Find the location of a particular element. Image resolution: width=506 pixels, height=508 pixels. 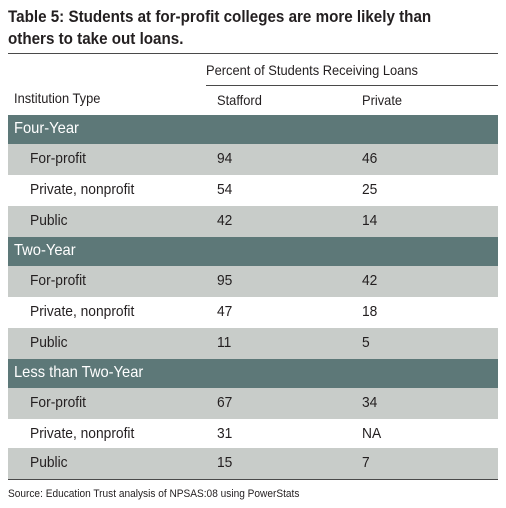

stafford-cell: 31 is located at coordinates (225, 433).